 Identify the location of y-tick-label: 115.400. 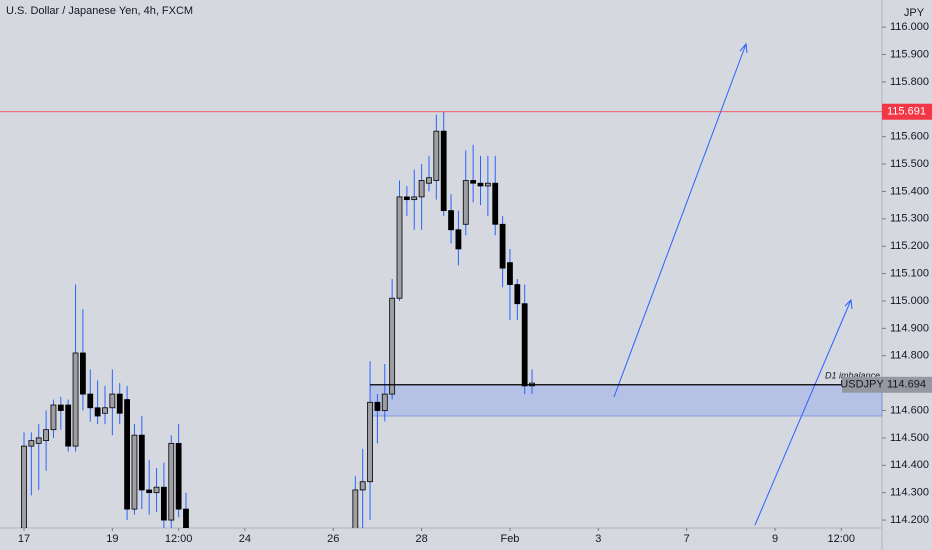
(909, 191).